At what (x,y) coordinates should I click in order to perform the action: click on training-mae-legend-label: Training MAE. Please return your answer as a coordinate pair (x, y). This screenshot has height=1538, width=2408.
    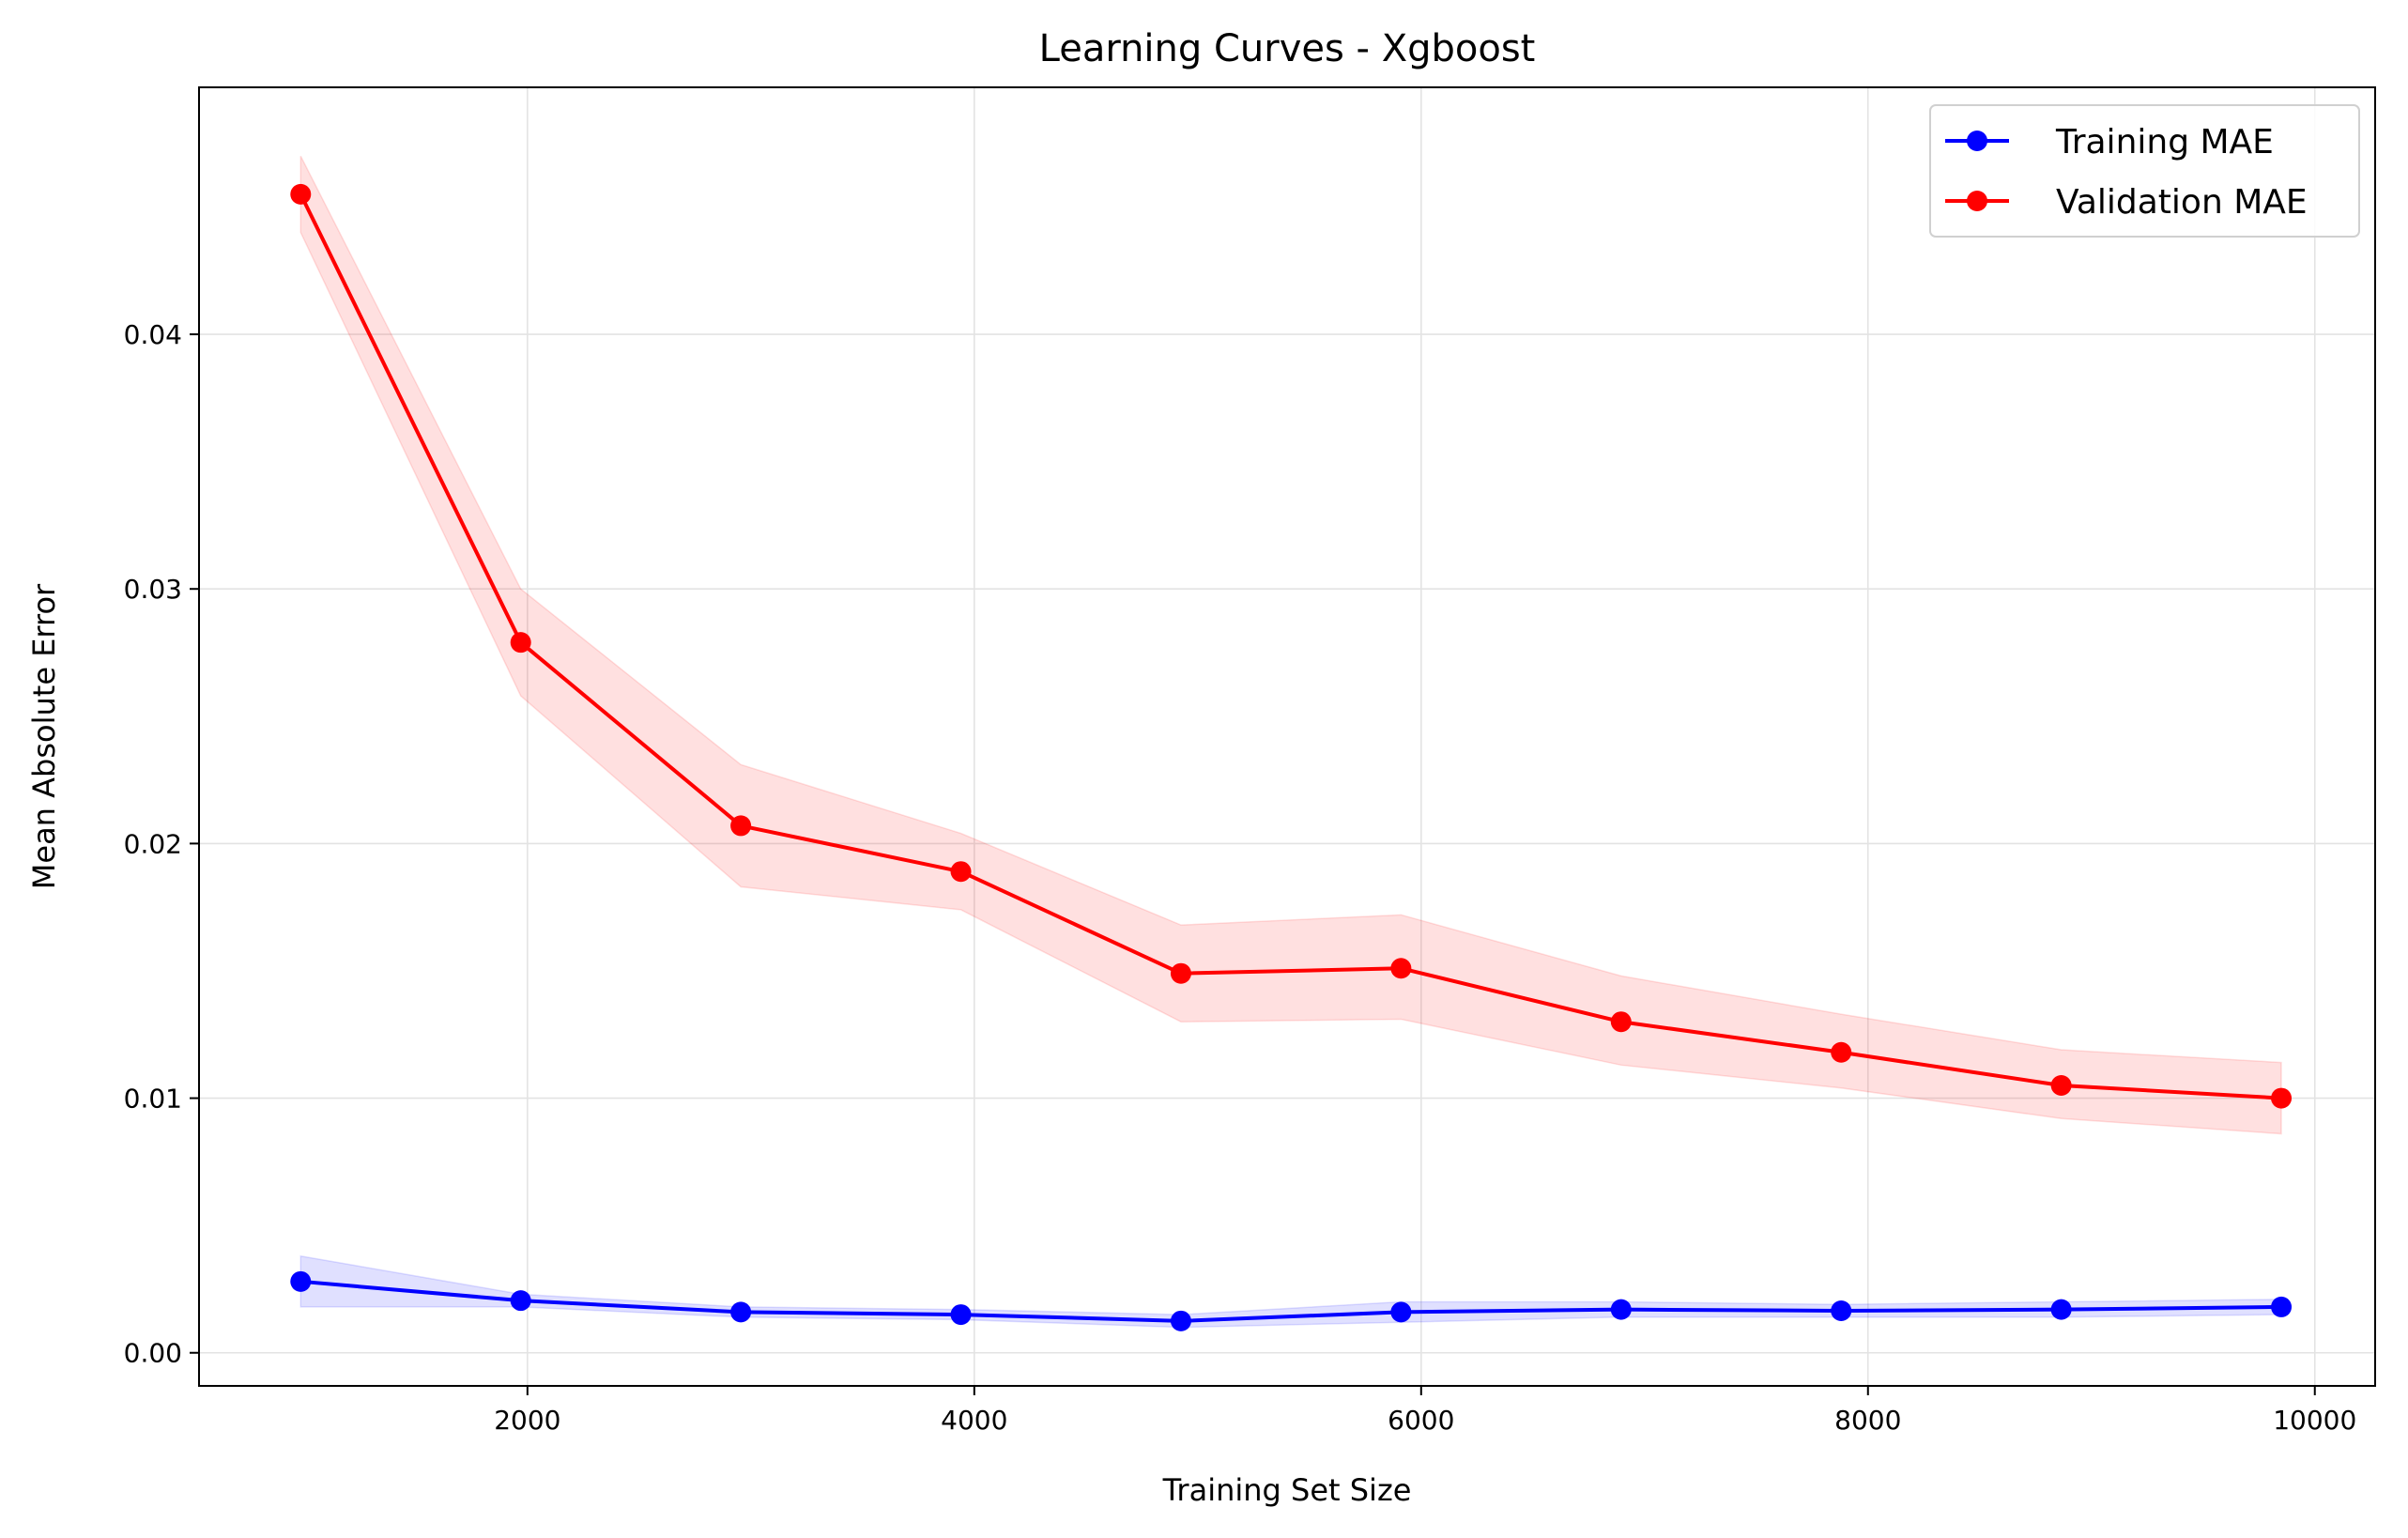
    Looking at the image, I should click on (2164, 142).